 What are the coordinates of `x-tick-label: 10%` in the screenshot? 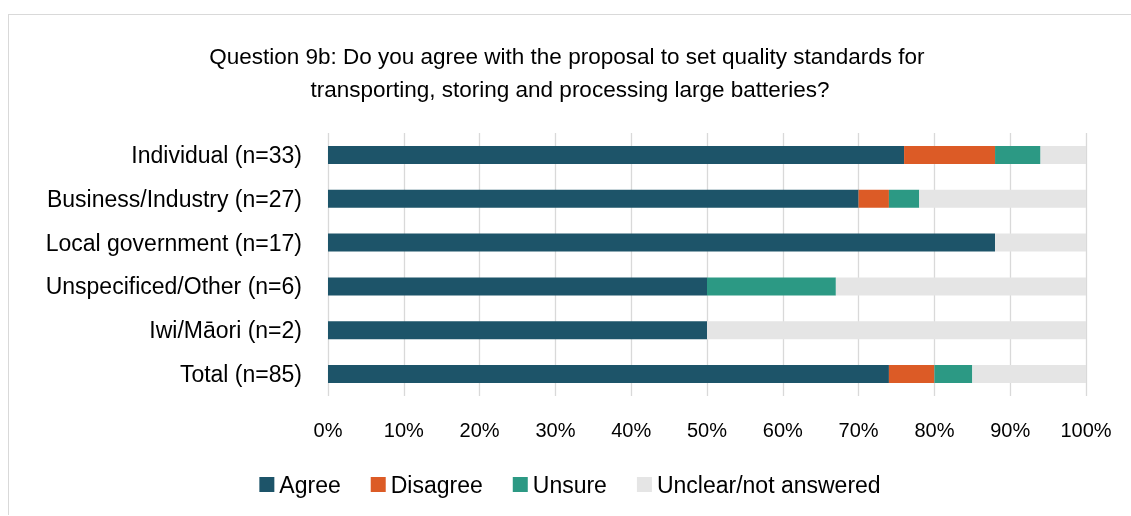 It's located at (404, 430).